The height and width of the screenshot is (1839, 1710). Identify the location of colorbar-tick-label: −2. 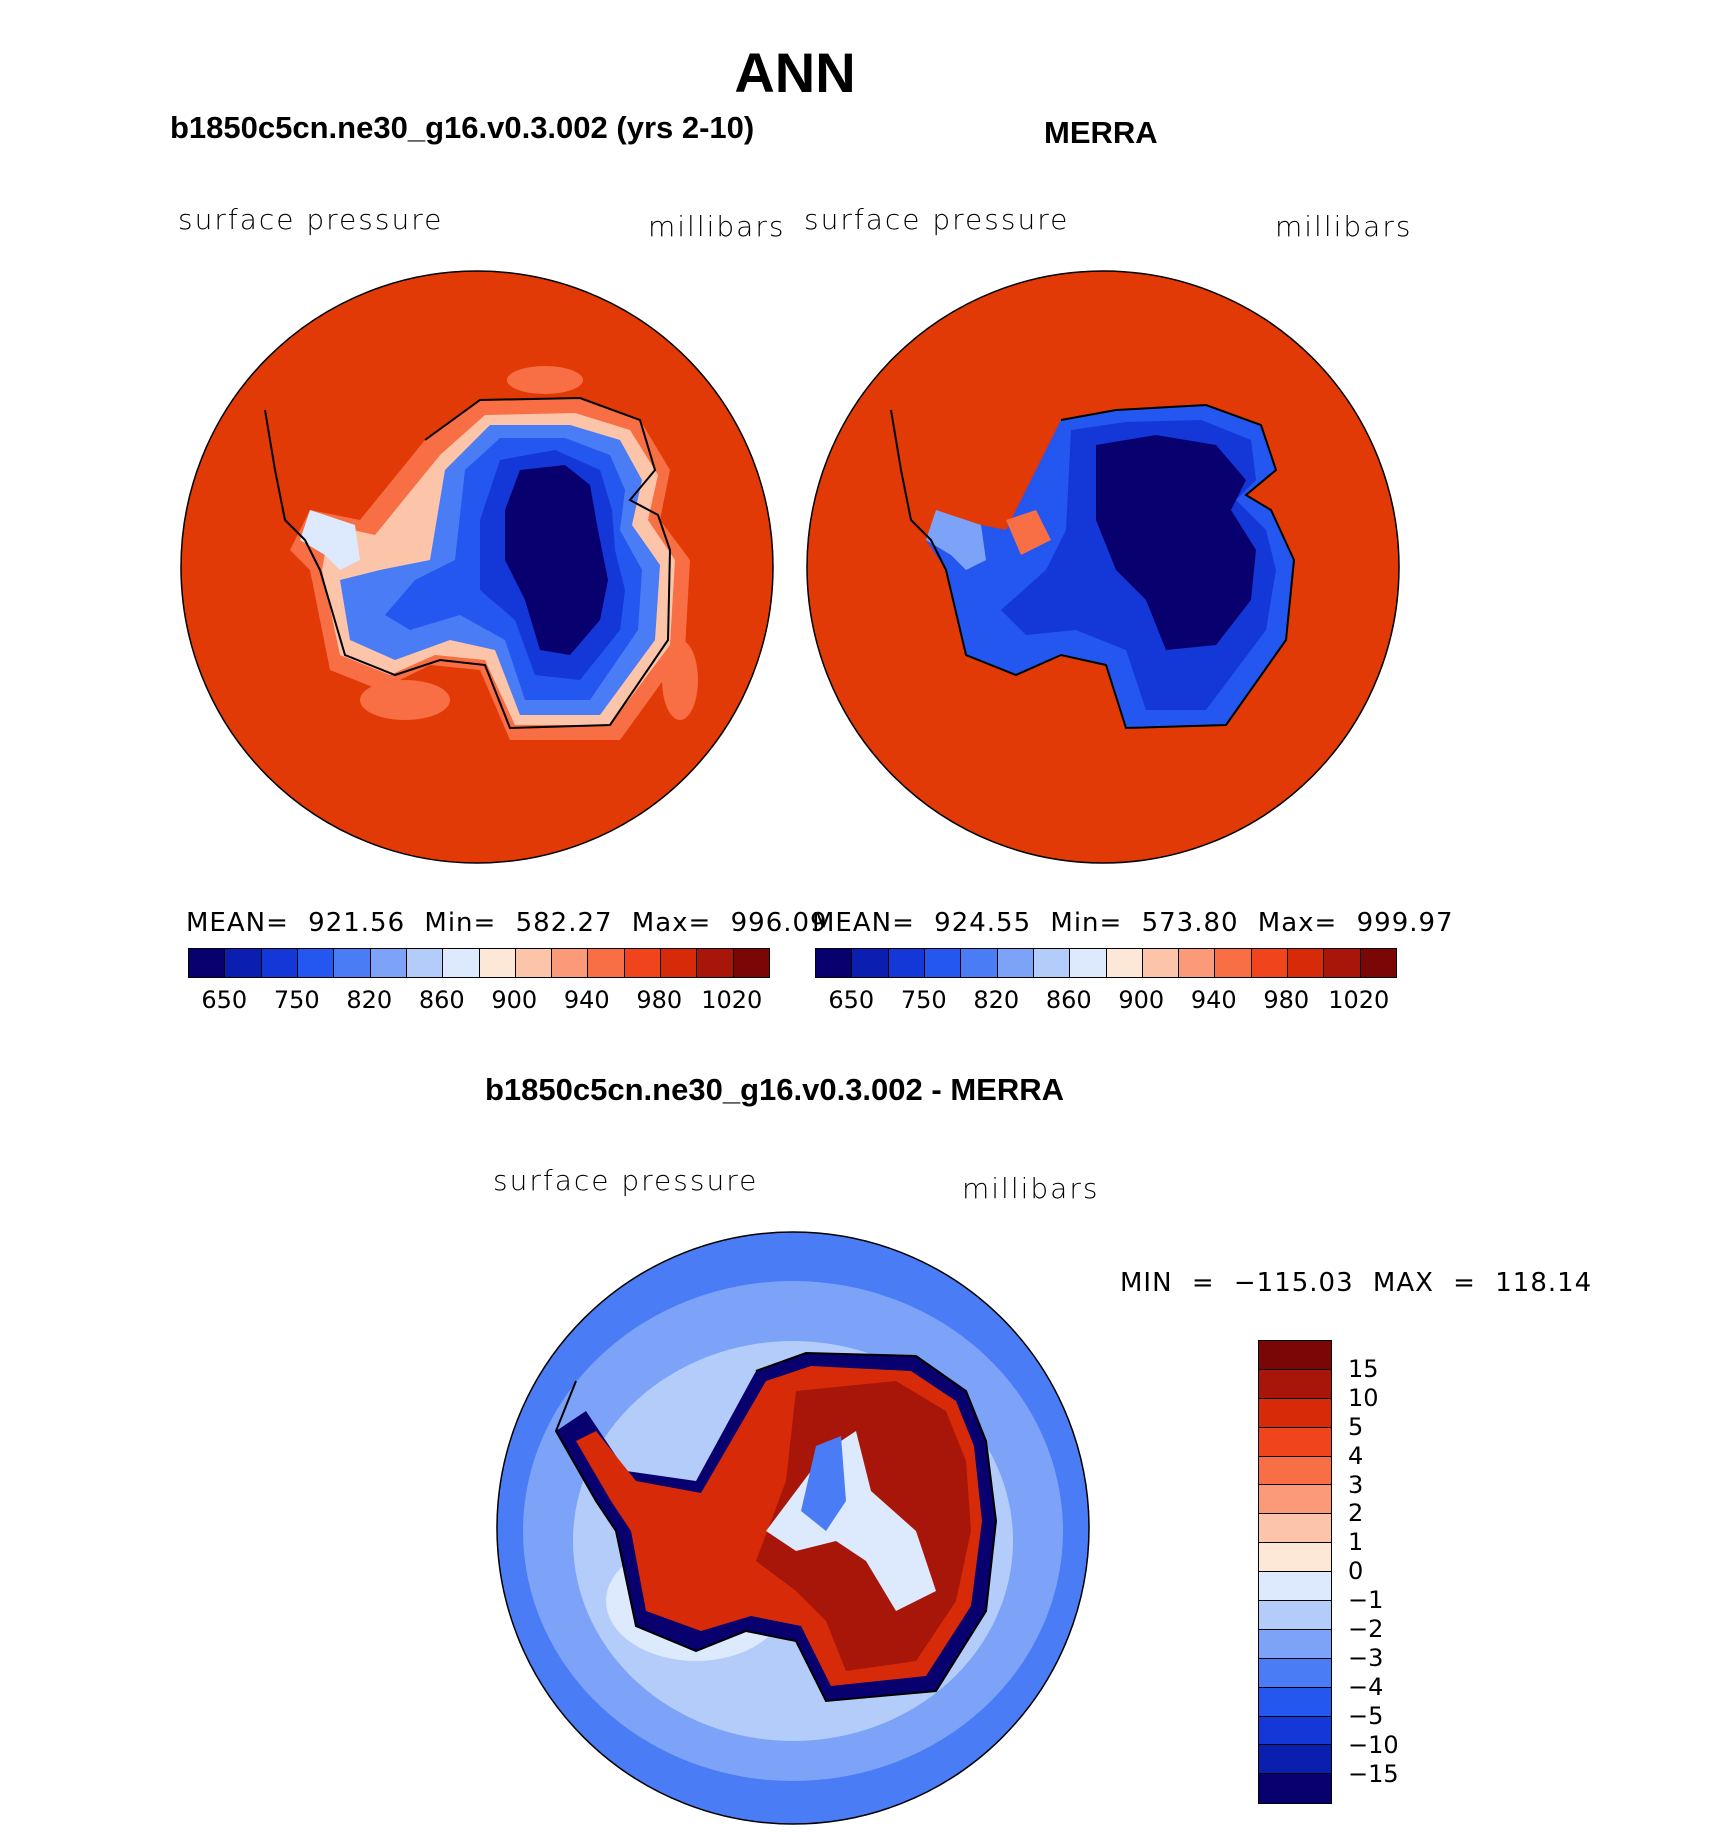
(1366, 1629).